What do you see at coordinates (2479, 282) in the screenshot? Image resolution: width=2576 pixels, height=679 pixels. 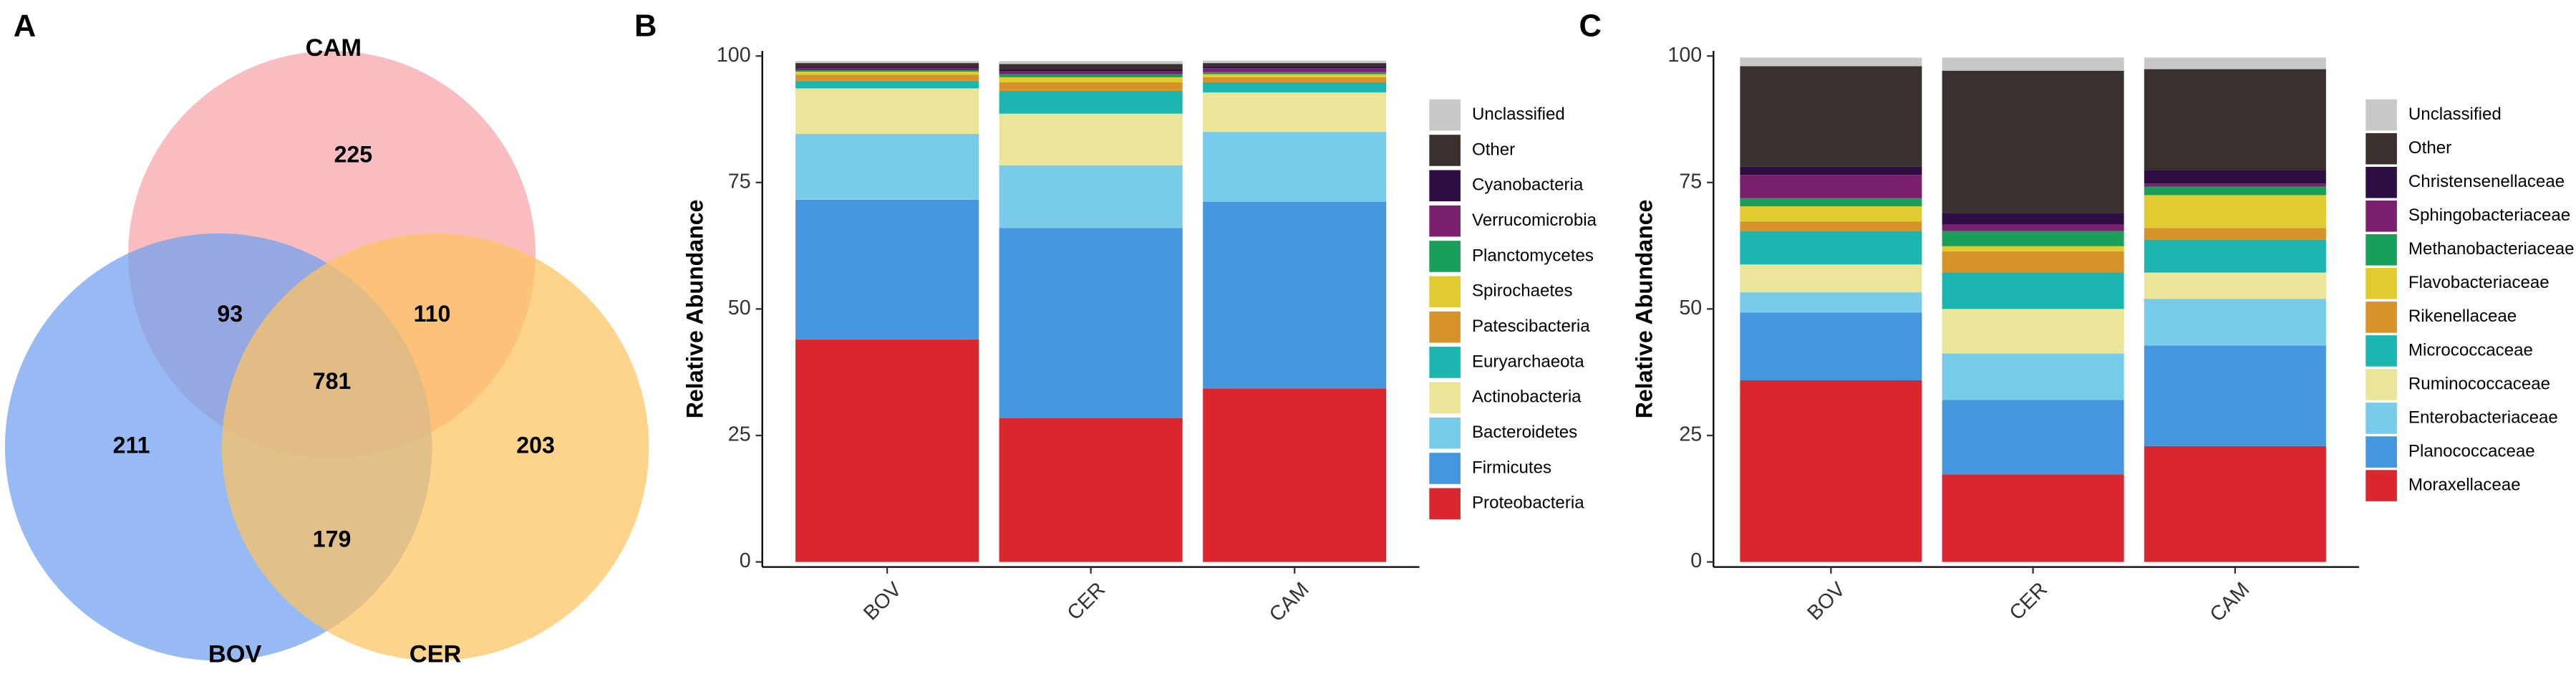 I see `legend-label: Flavobacteriaceae` at bounding box center [2479, 282].